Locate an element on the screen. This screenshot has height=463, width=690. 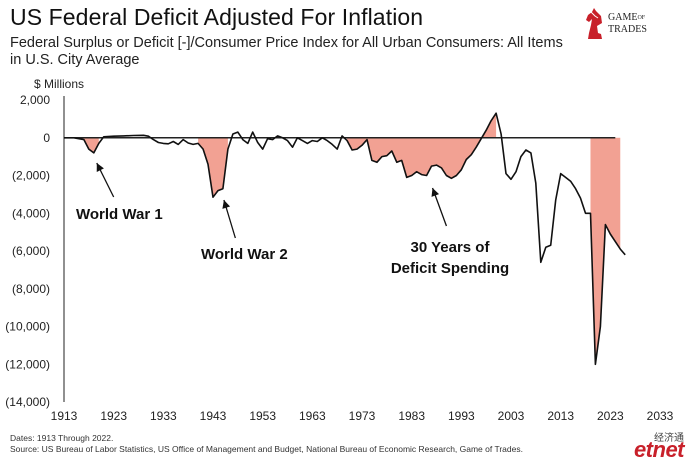
annotation-world-war-1: World War 1 is located at coordinates (119, 214).